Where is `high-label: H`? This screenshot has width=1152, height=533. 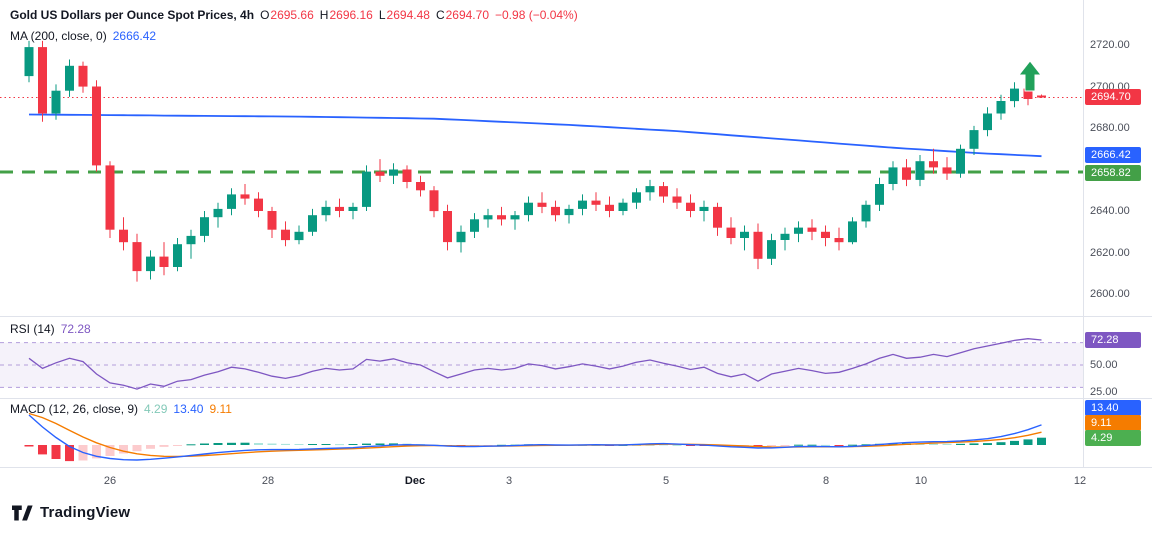
high-label: H is located at coordinates (324, 15).